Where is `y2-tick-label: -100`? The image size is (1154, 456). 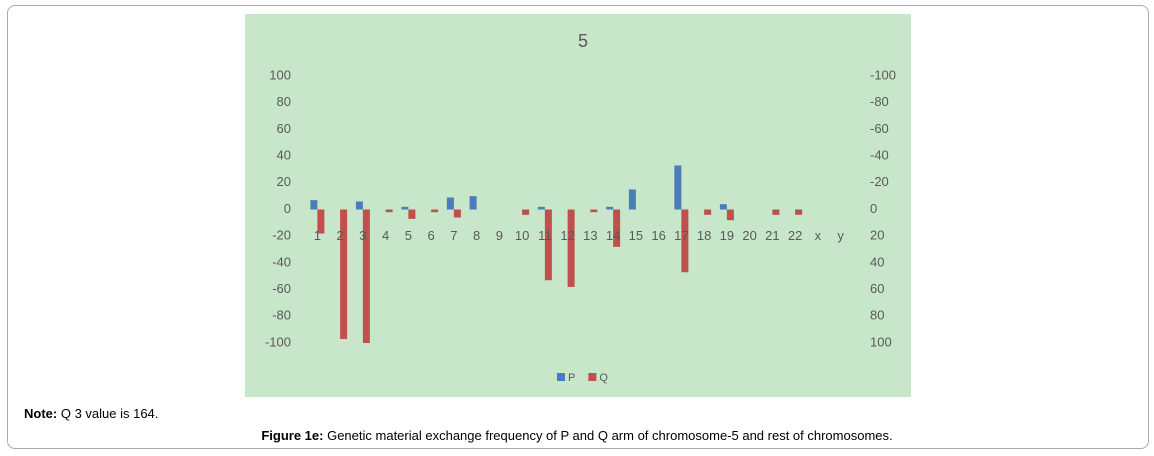 y2-tick-label: -100 is located at coordinates (883, 74).